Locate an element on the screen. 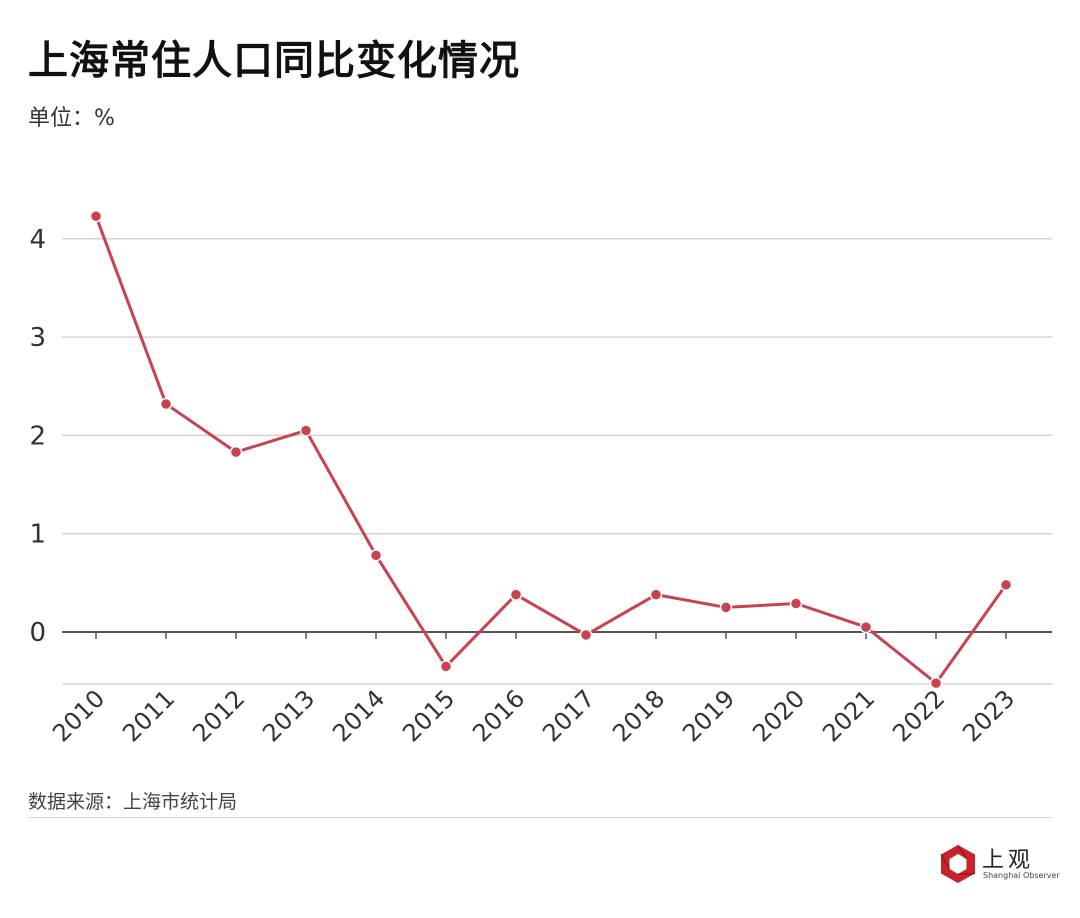 The width and height of the screenshot is (1080, 918). x-tick-label: 2018 is located at coordinates (638, 715).